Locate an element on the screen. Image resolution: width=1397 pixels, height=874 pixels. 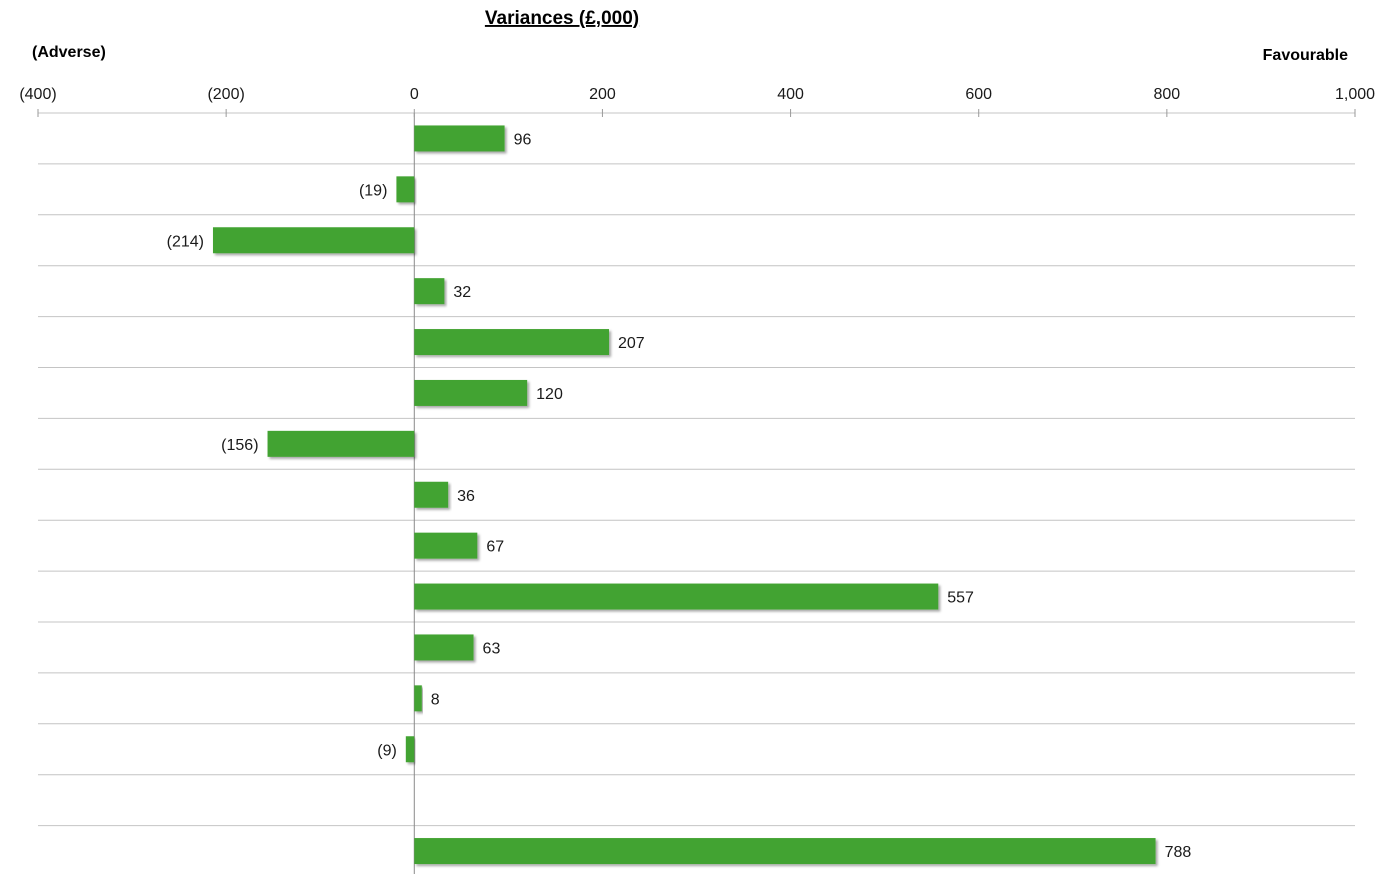
data-label: (9) is located at coordinates (387, 750).